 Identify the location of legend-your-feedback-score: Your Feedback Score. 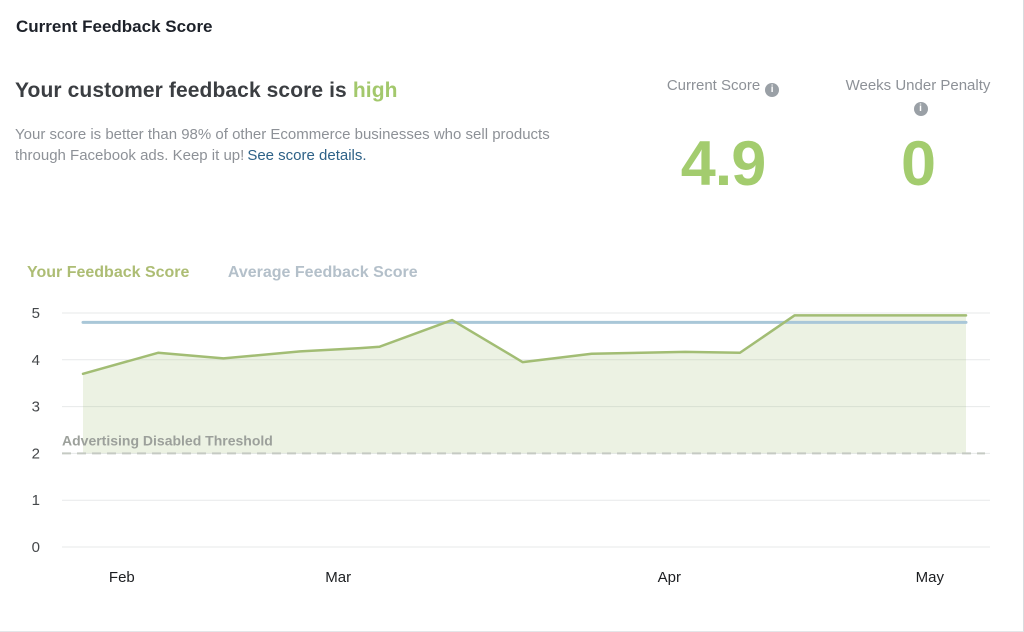
(108, 272).